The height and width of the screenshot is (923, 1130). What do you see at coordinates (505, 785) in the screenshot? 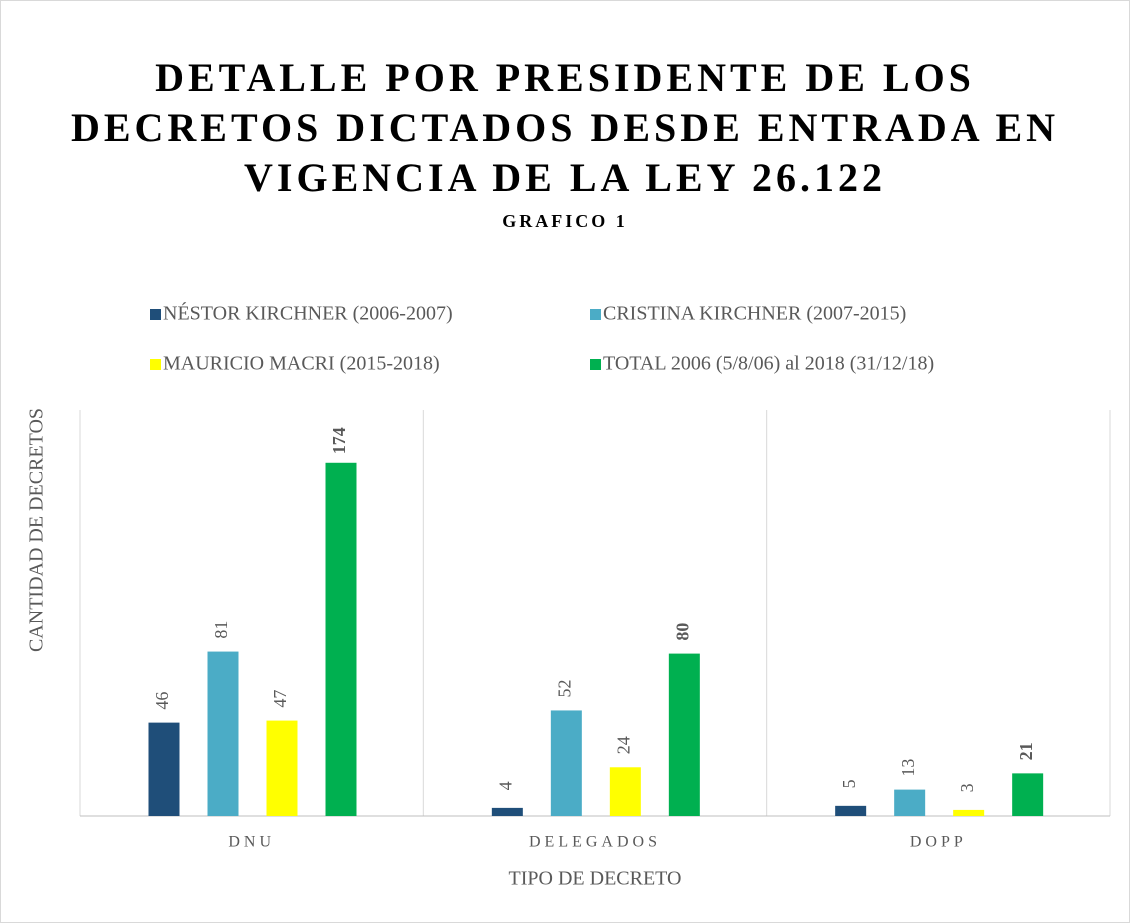
I see `data-label: 4` at bounding box center [505, 785].